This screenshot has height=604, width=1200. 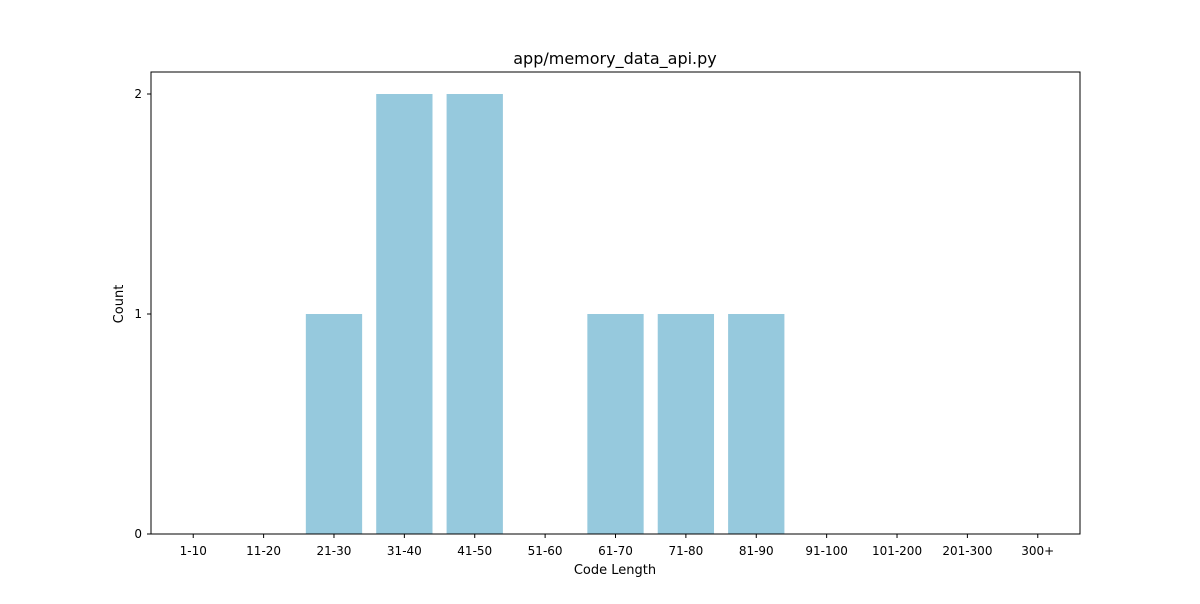 I want to click on x-tick-label: 41-50, so click(x=474, y=551).